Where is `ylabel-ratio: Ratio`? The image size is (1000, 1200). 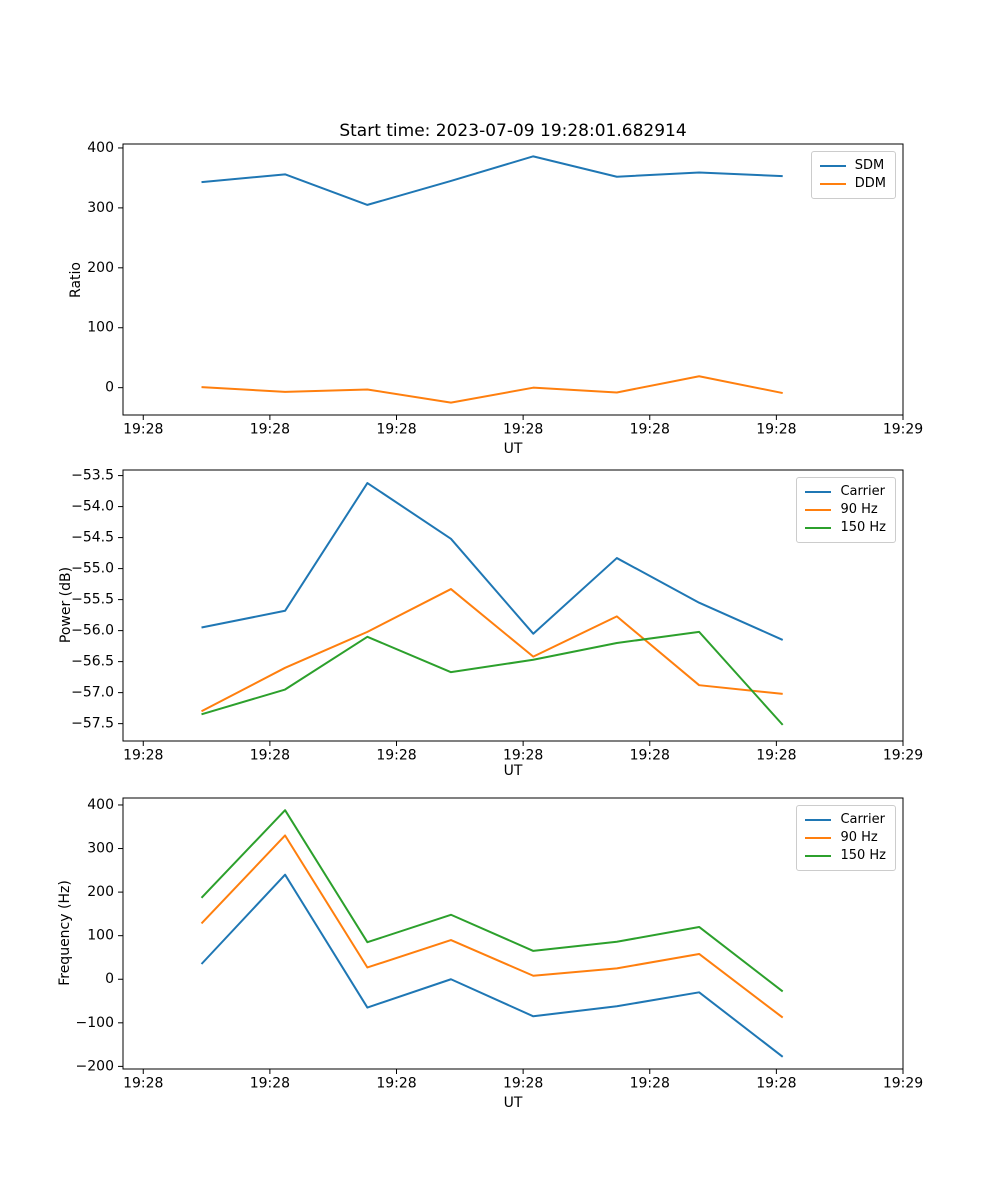
ylabel-ratio: Ratio is located at coordinates (76, 280).